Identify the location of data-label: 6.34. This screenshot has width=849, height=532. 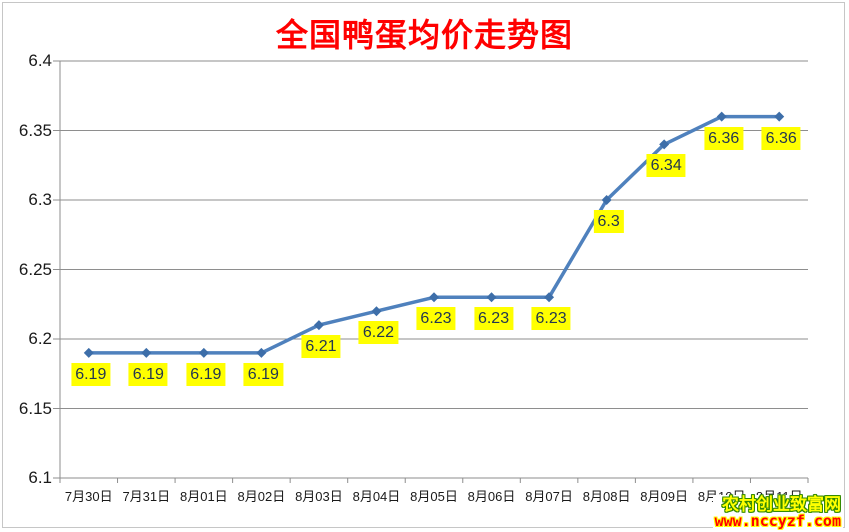
(666, 166).